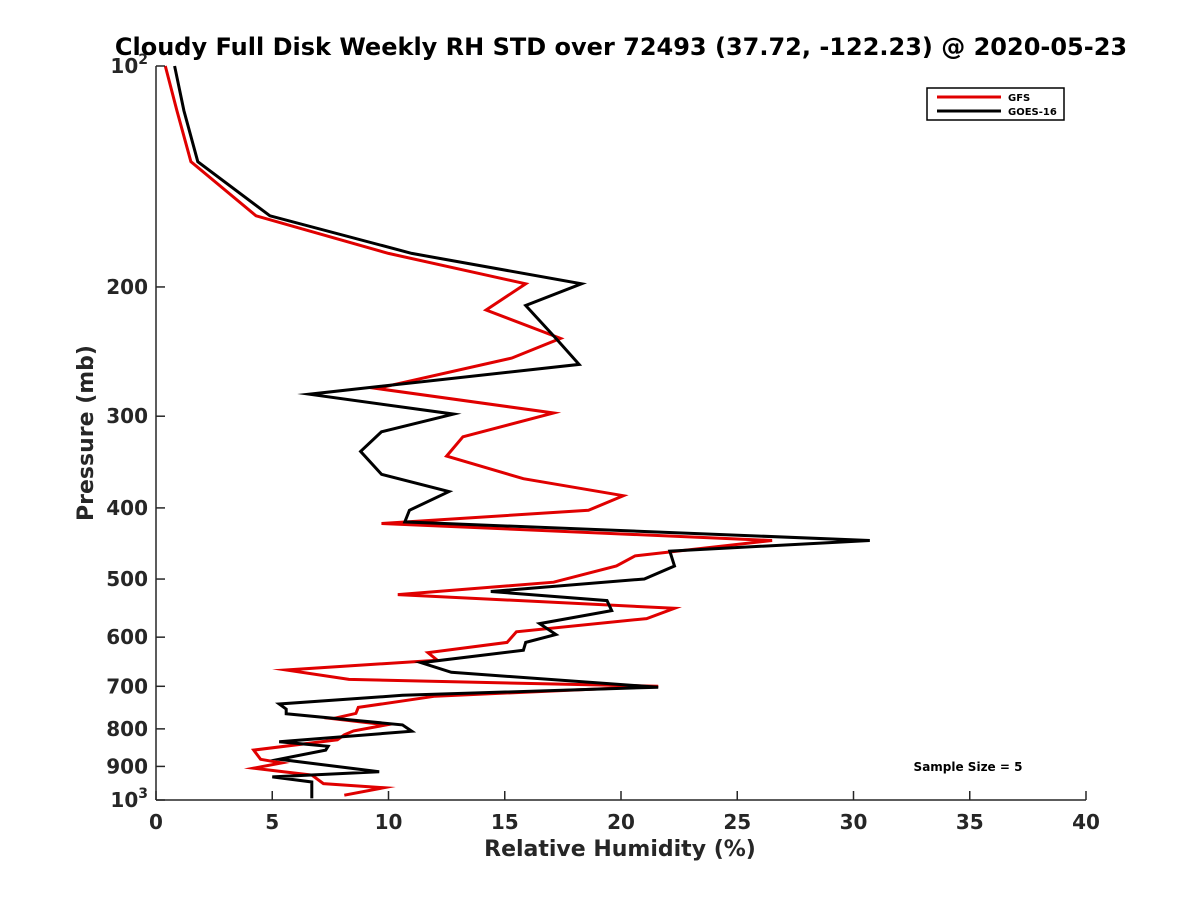  Describe the element at coordinates (1032, 112) in the screenshot. I see `legend-entry-label: GOES-16` at that location.